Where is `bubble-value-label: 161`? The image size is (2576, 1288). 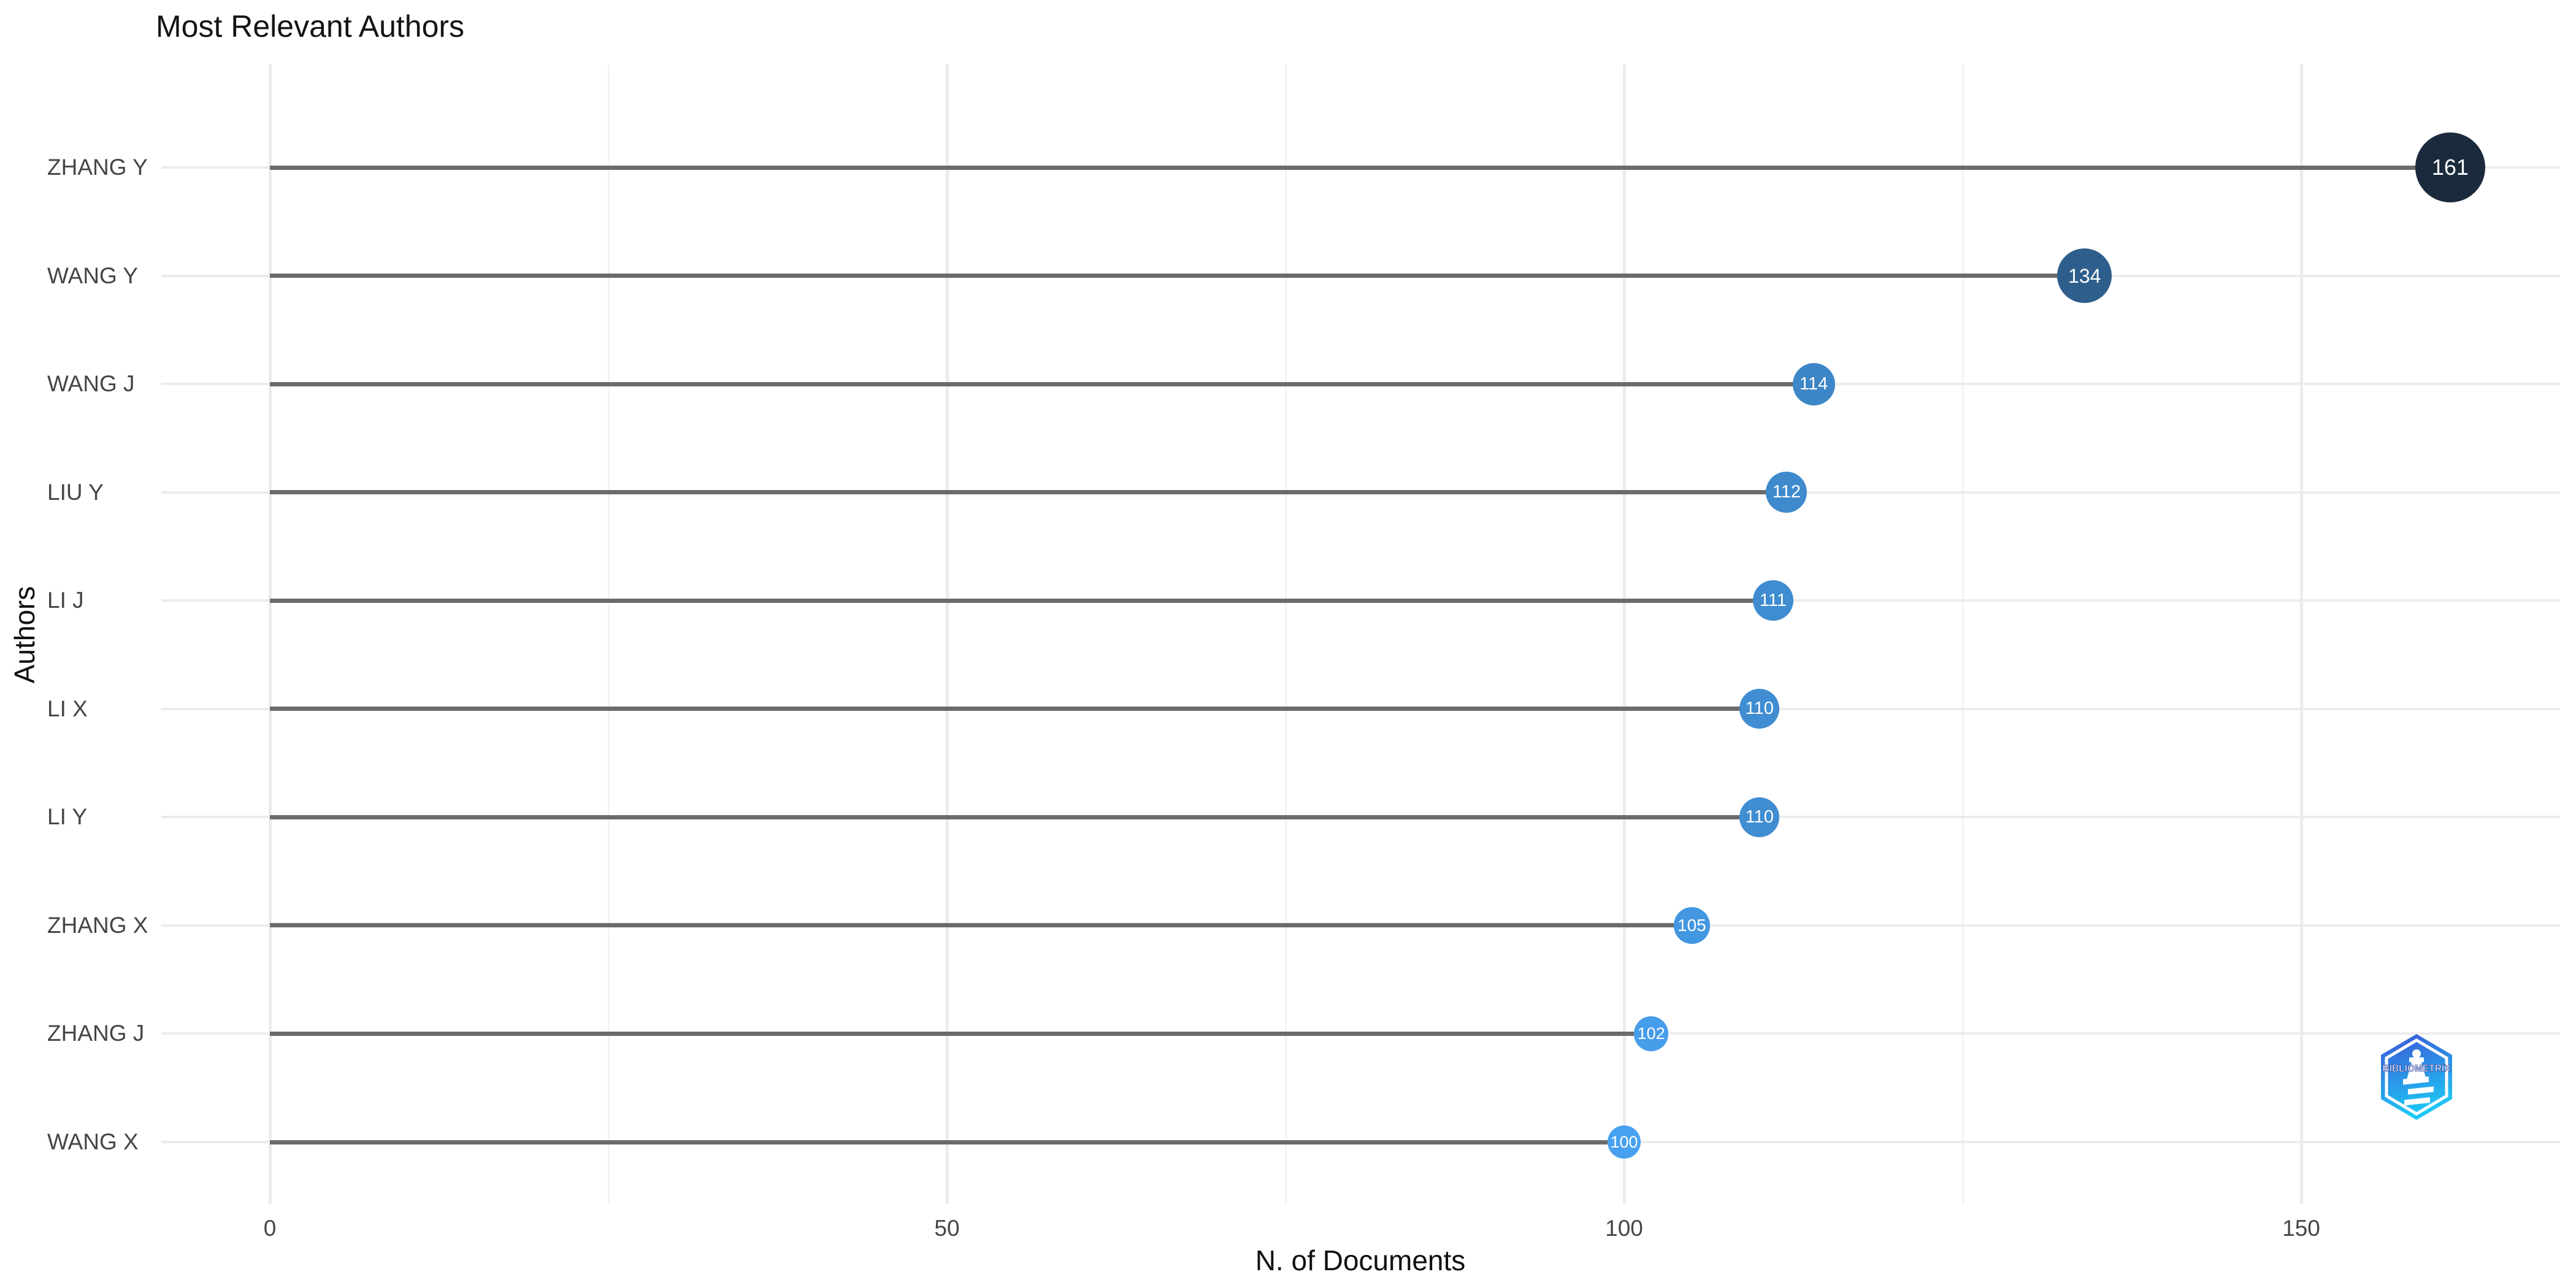 bubble-value-label: 161 is located at coordinates (2450, 167).